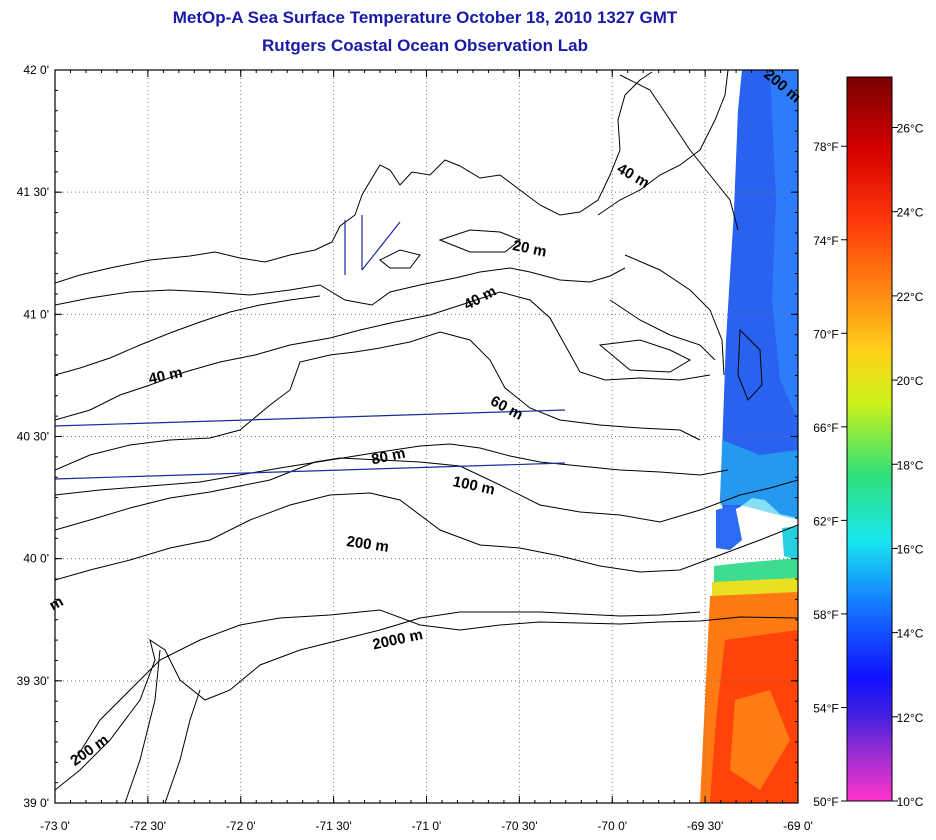 This screenshot has width=936, height=840. Describe the element at coordinates (33, 681) in the screenshot. I see `lat-tick-label: 39 30'` at that location.